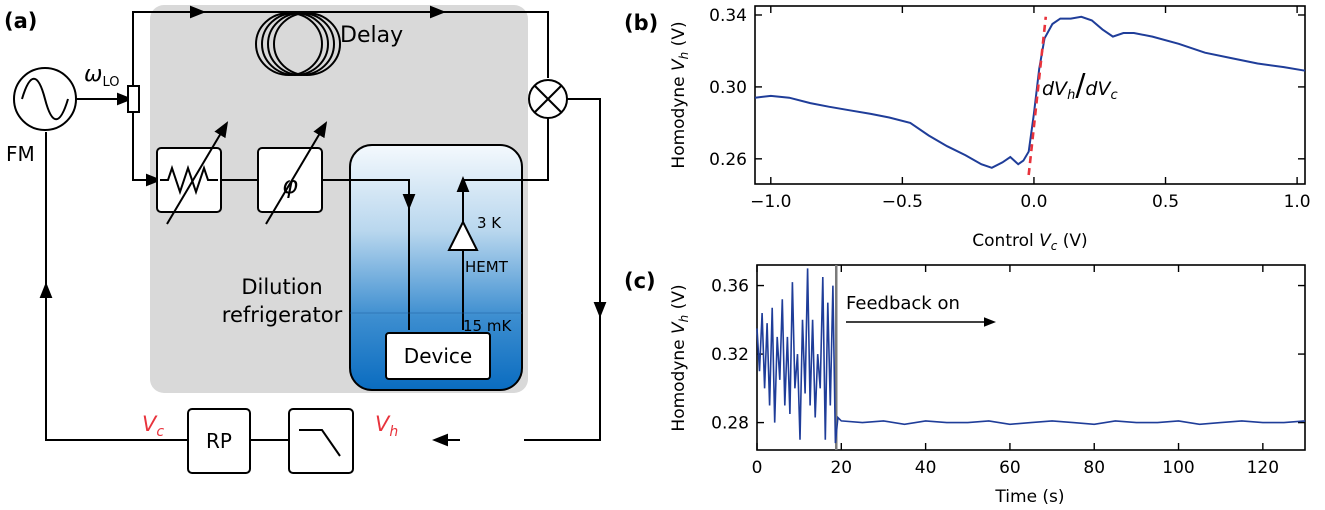 This screenshot has width=1325, height=510. I want to click on x-tick-label: 0.0, so click(1033, 202).